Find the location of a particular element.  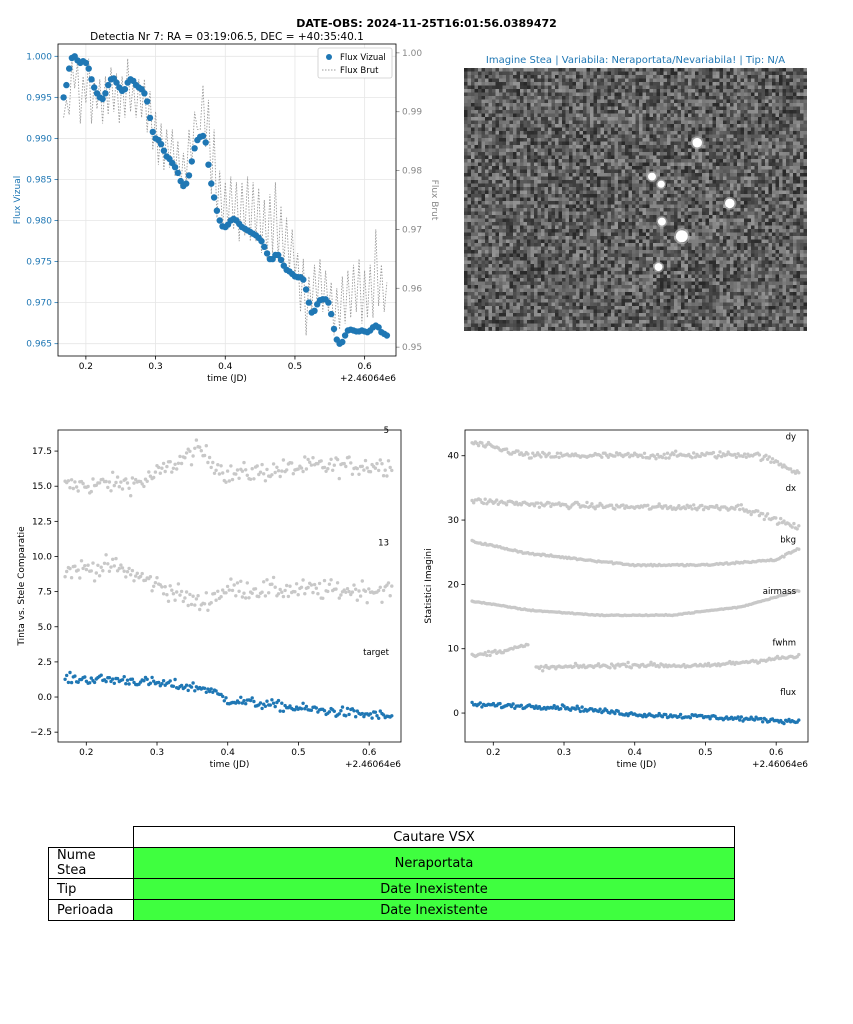

axes-frame is located at coordinates (636, 586).